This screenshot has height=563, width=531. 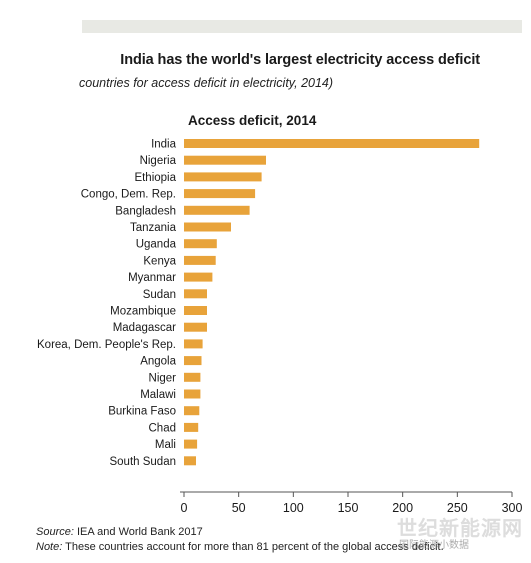 What do you see at coordinates (460, 528) in the screenshot?
I see `watermark-logo: 世纪新能源网` at bounding box center [460, 528].